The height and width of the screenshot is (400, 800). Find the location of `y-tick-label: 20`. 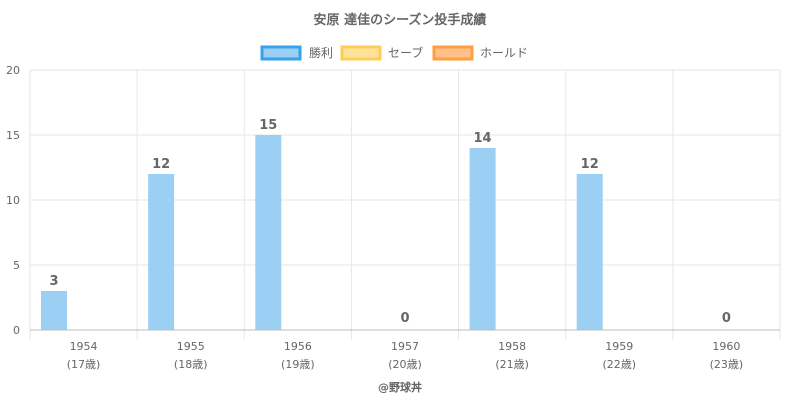

y-tick-label: 20 is located at coordinates (13, 70).